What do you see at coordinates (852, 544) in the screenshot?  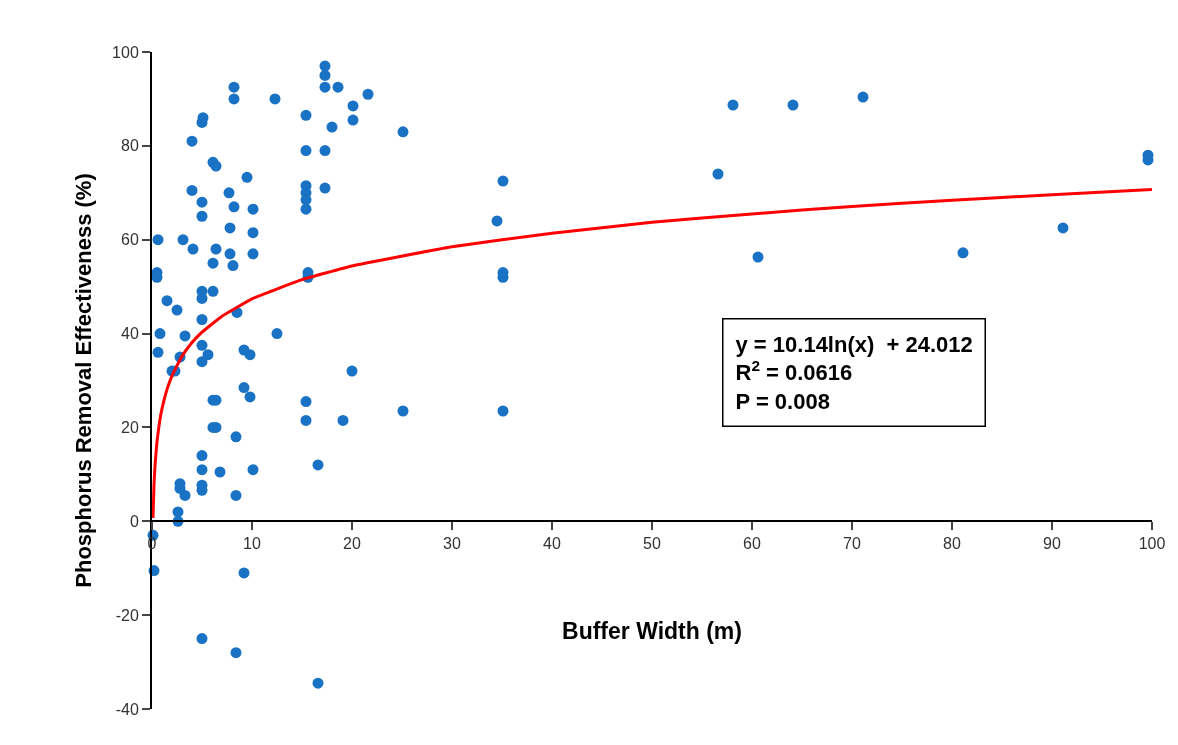 I see `x-tick-label: 70` at bounding box center [852, 544].